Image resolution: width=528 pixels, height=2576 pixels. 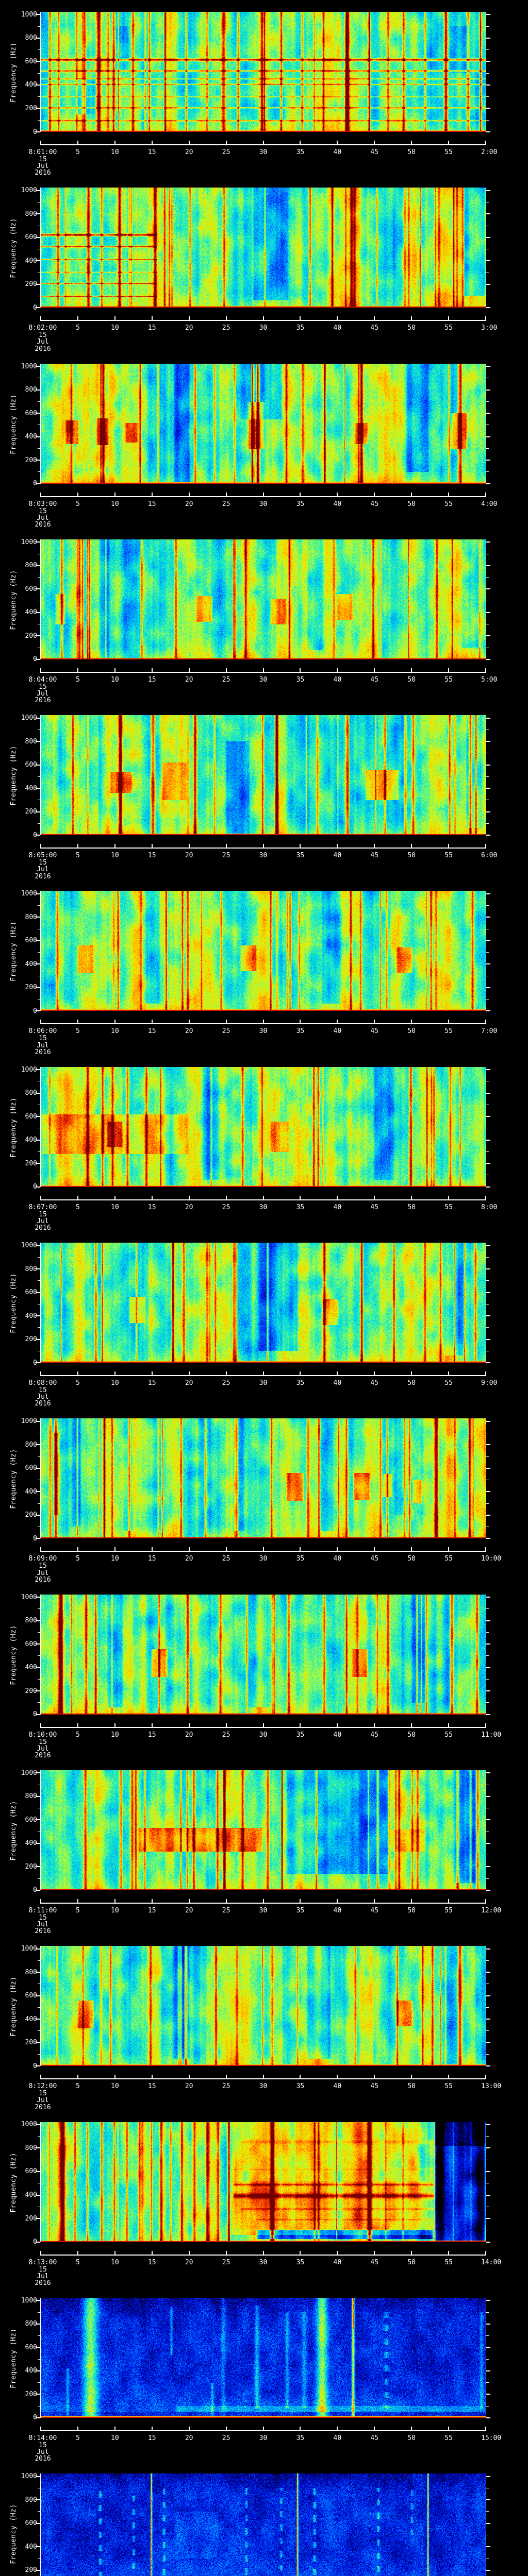 I want to click on end-time-label: 9:00, so click(x=489, y=1383).